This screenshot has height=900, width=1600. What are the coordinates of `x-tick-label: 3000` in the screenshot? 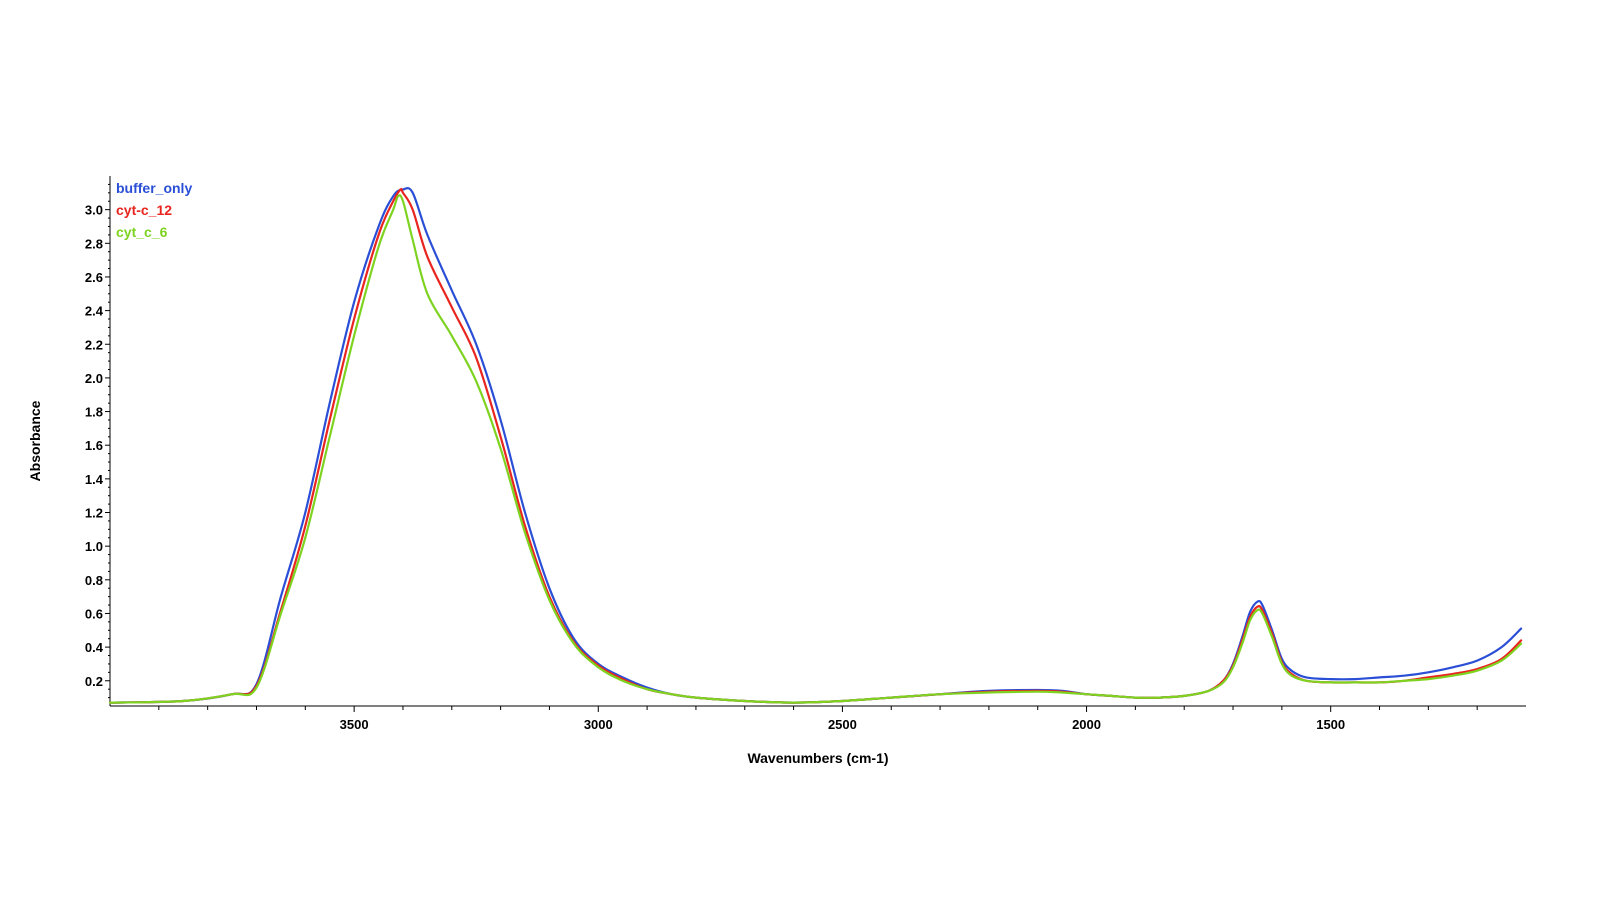 It's located at (598, 724).